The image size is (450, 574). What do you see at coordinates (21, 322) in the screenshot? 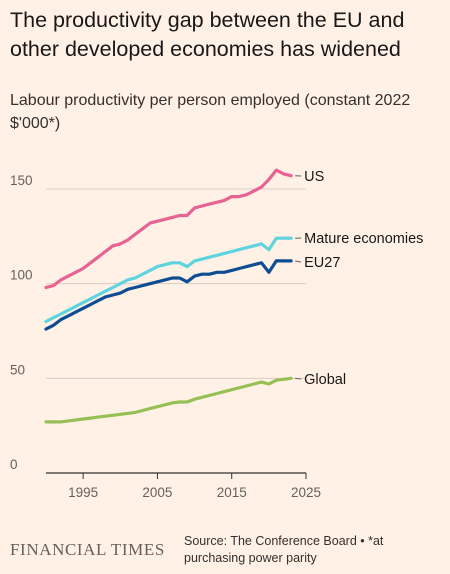
I see `y-axis: 0 50 100 150` at bounding box center [21, 322].